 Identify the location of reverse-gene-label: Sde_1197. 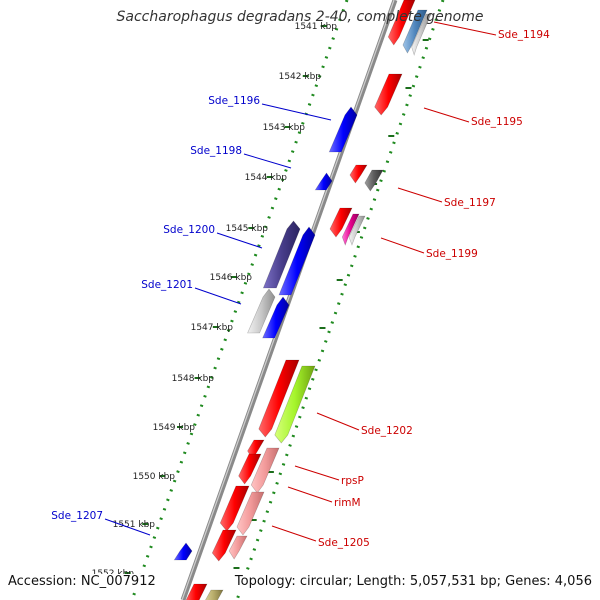
(470, 203).